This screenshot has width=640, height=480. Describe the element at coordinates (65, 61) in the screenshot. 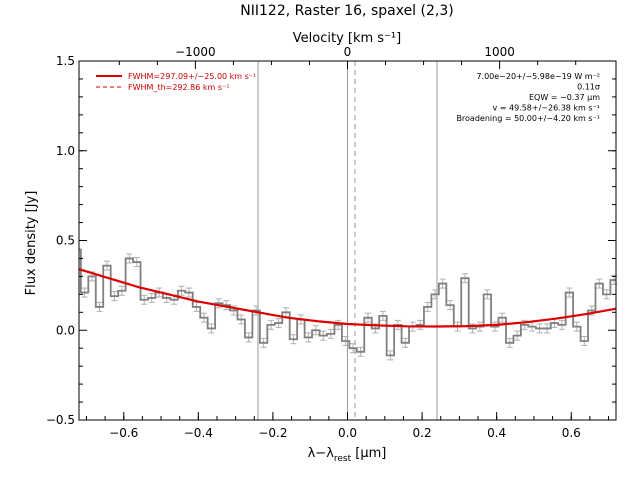

I see `y-tick-label: 1.5` at that location.